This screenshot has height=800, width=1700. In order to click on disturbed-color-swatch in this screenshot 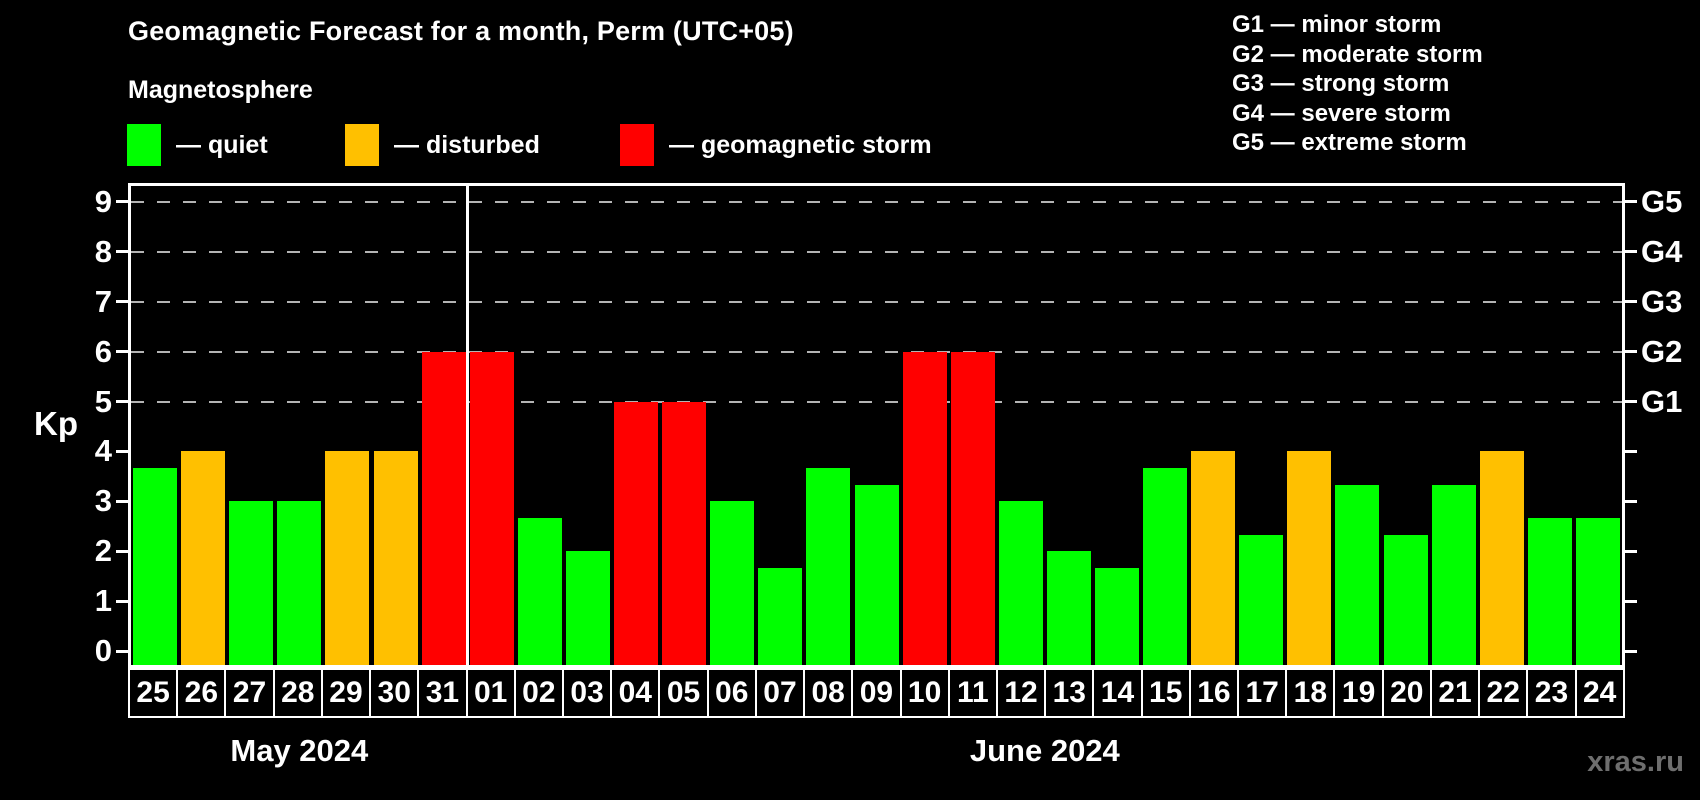, I will do `click(362, 145)`.